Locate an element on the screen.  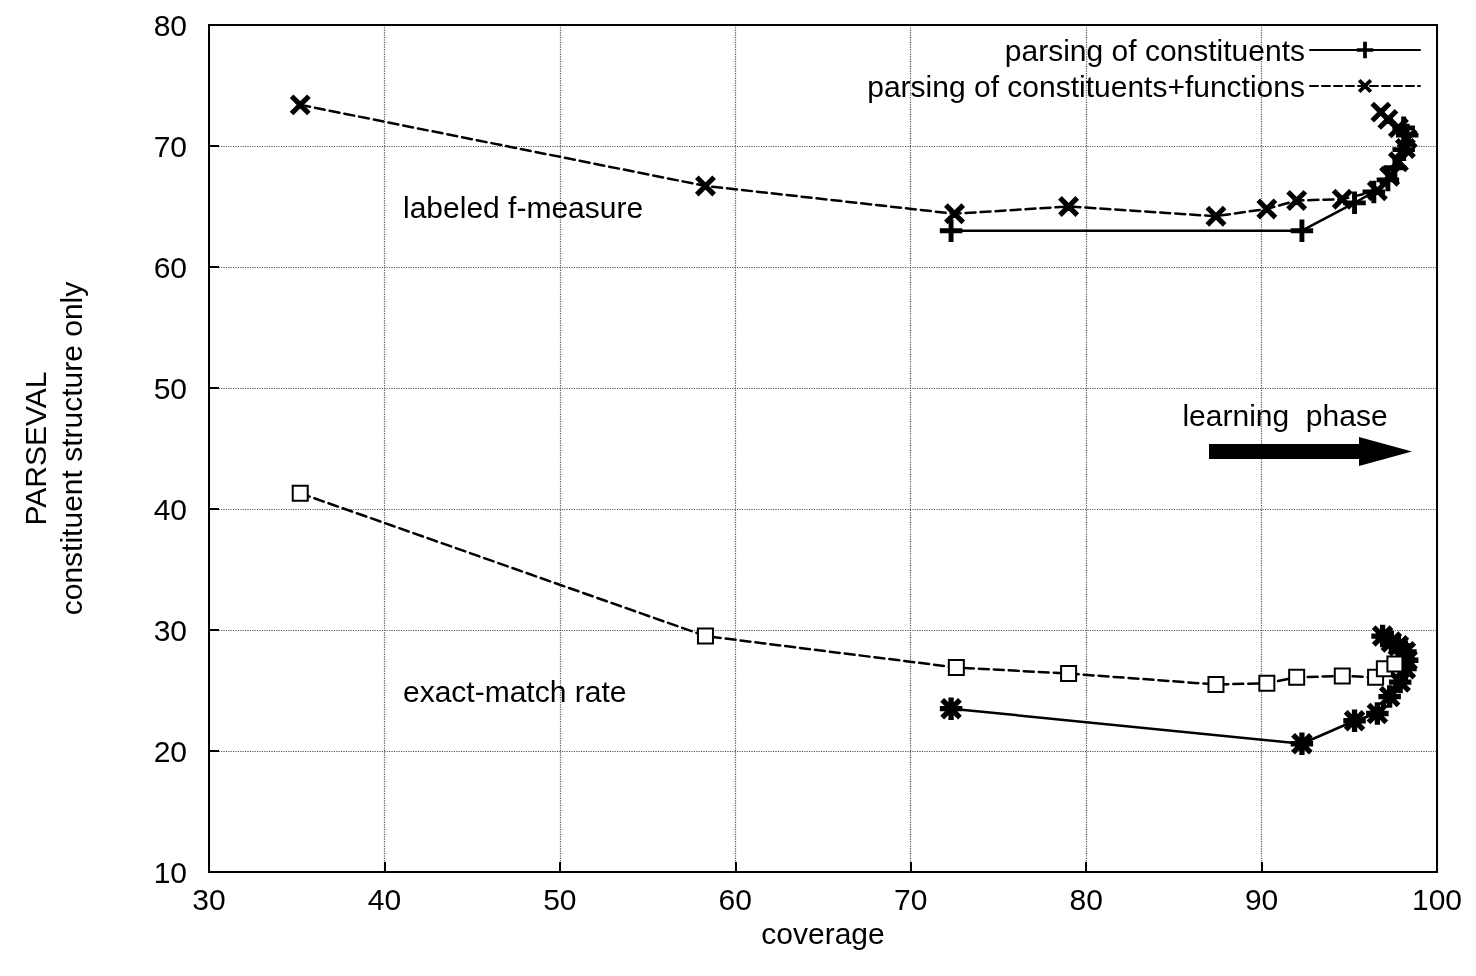
y-tick-label: 10 is located at coordinates (170, 872).